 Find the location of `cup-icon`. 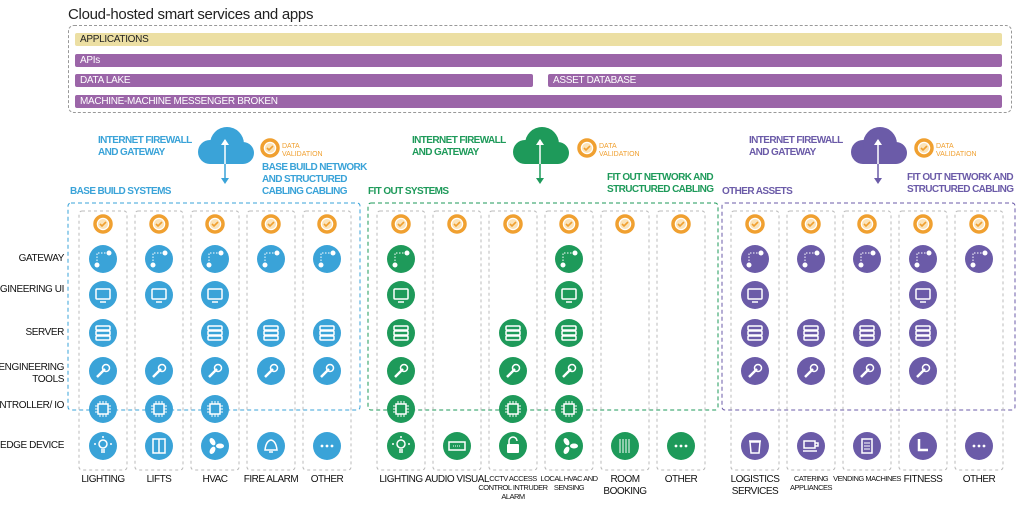

cup-icon is located at coordinates (811, 446).